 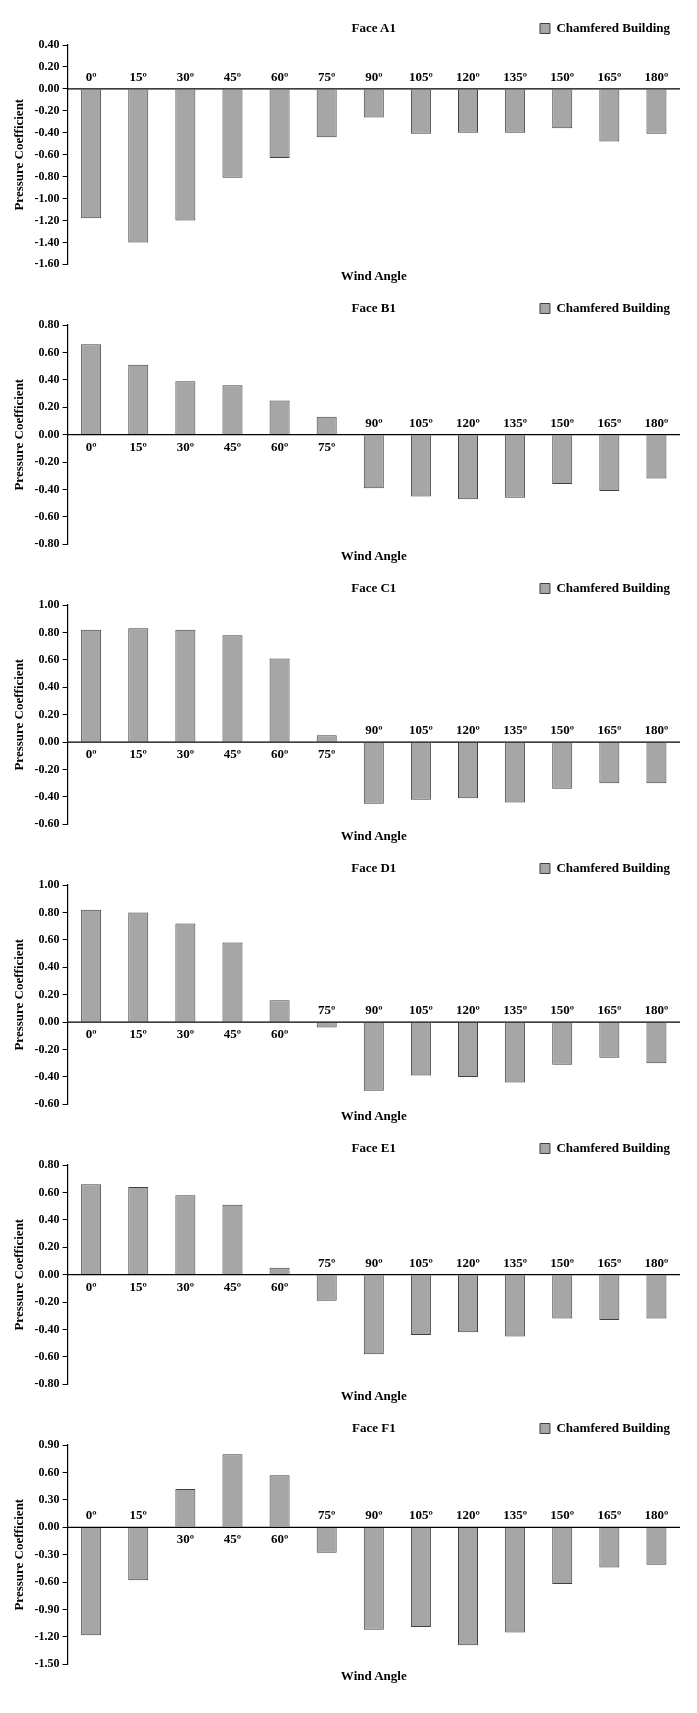 What do you see at coordinates (49, 604) in the screenshot?
I see `y-tick-label: 1.00` at bounding box center [49, 604].